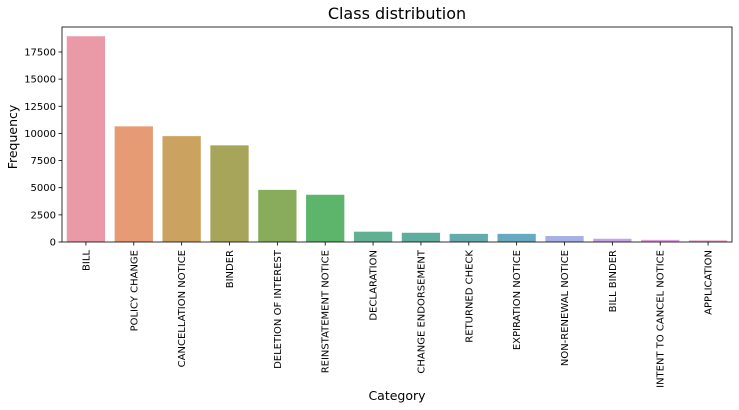  I want to click on y-tick-label: 12500, so click(40, 107).